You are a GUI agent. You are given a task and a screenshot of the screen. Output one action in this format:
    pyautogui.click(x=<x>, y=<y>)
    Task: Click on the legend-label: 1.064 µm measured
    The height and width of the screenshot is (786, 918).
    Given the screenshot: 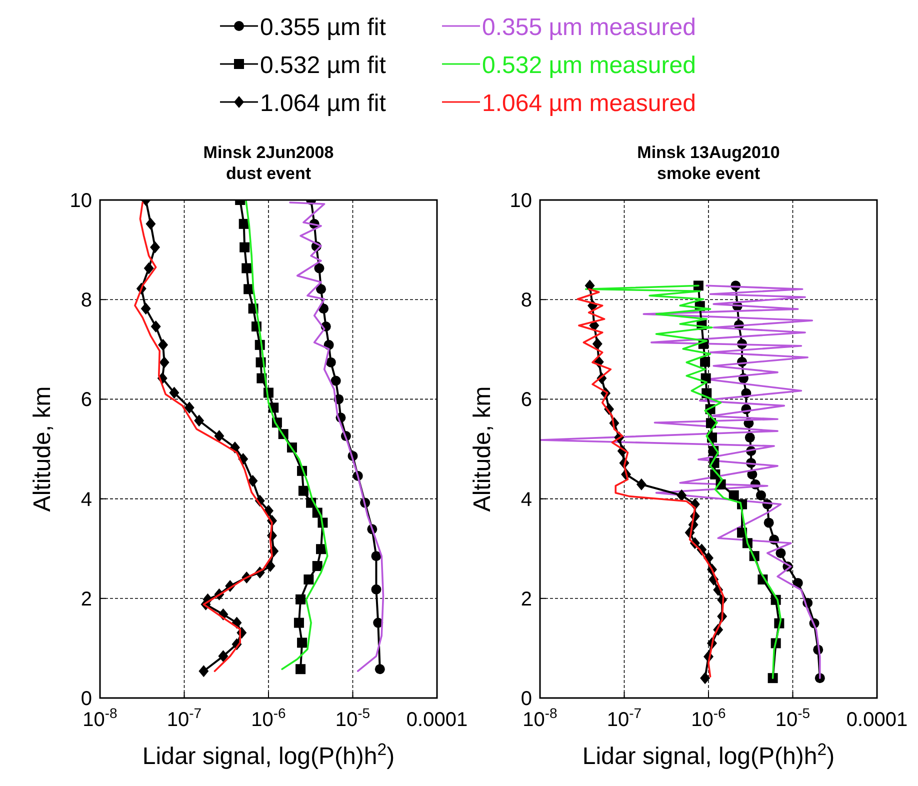 What is the action you would take?
    pyautogui.click(x=589, y=103)
    